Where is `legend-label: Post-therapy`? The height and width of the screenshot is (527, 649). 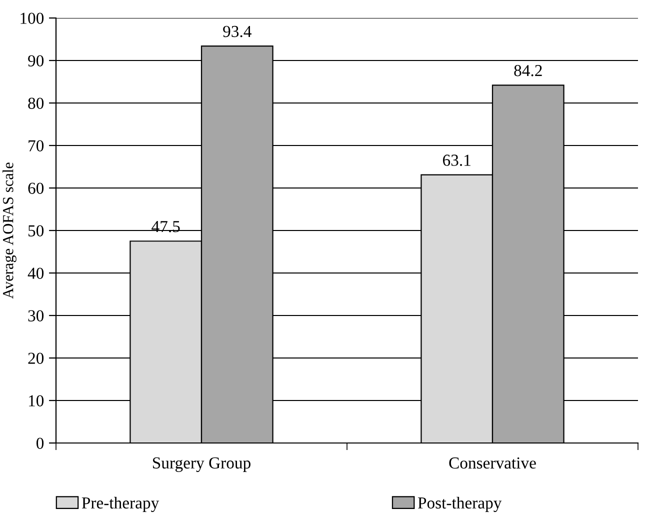
legend-label: Post-therapy is located at coordinates (460, 504).